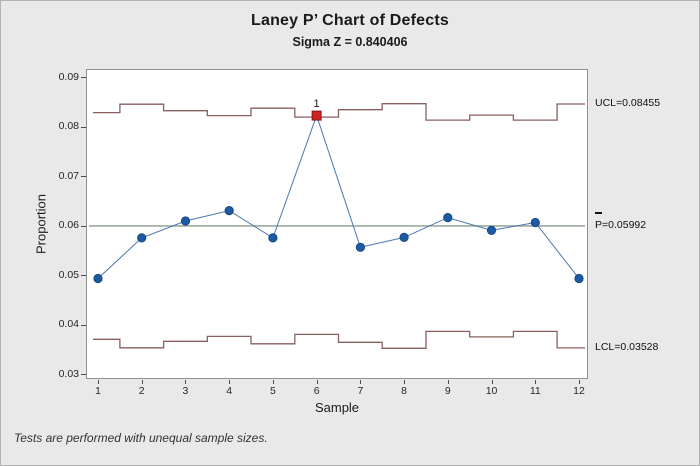  What do you see at coordinates (316, 115) in the screenshot?
I see `data-point-out-of-control` at bounding box center [316, 115].